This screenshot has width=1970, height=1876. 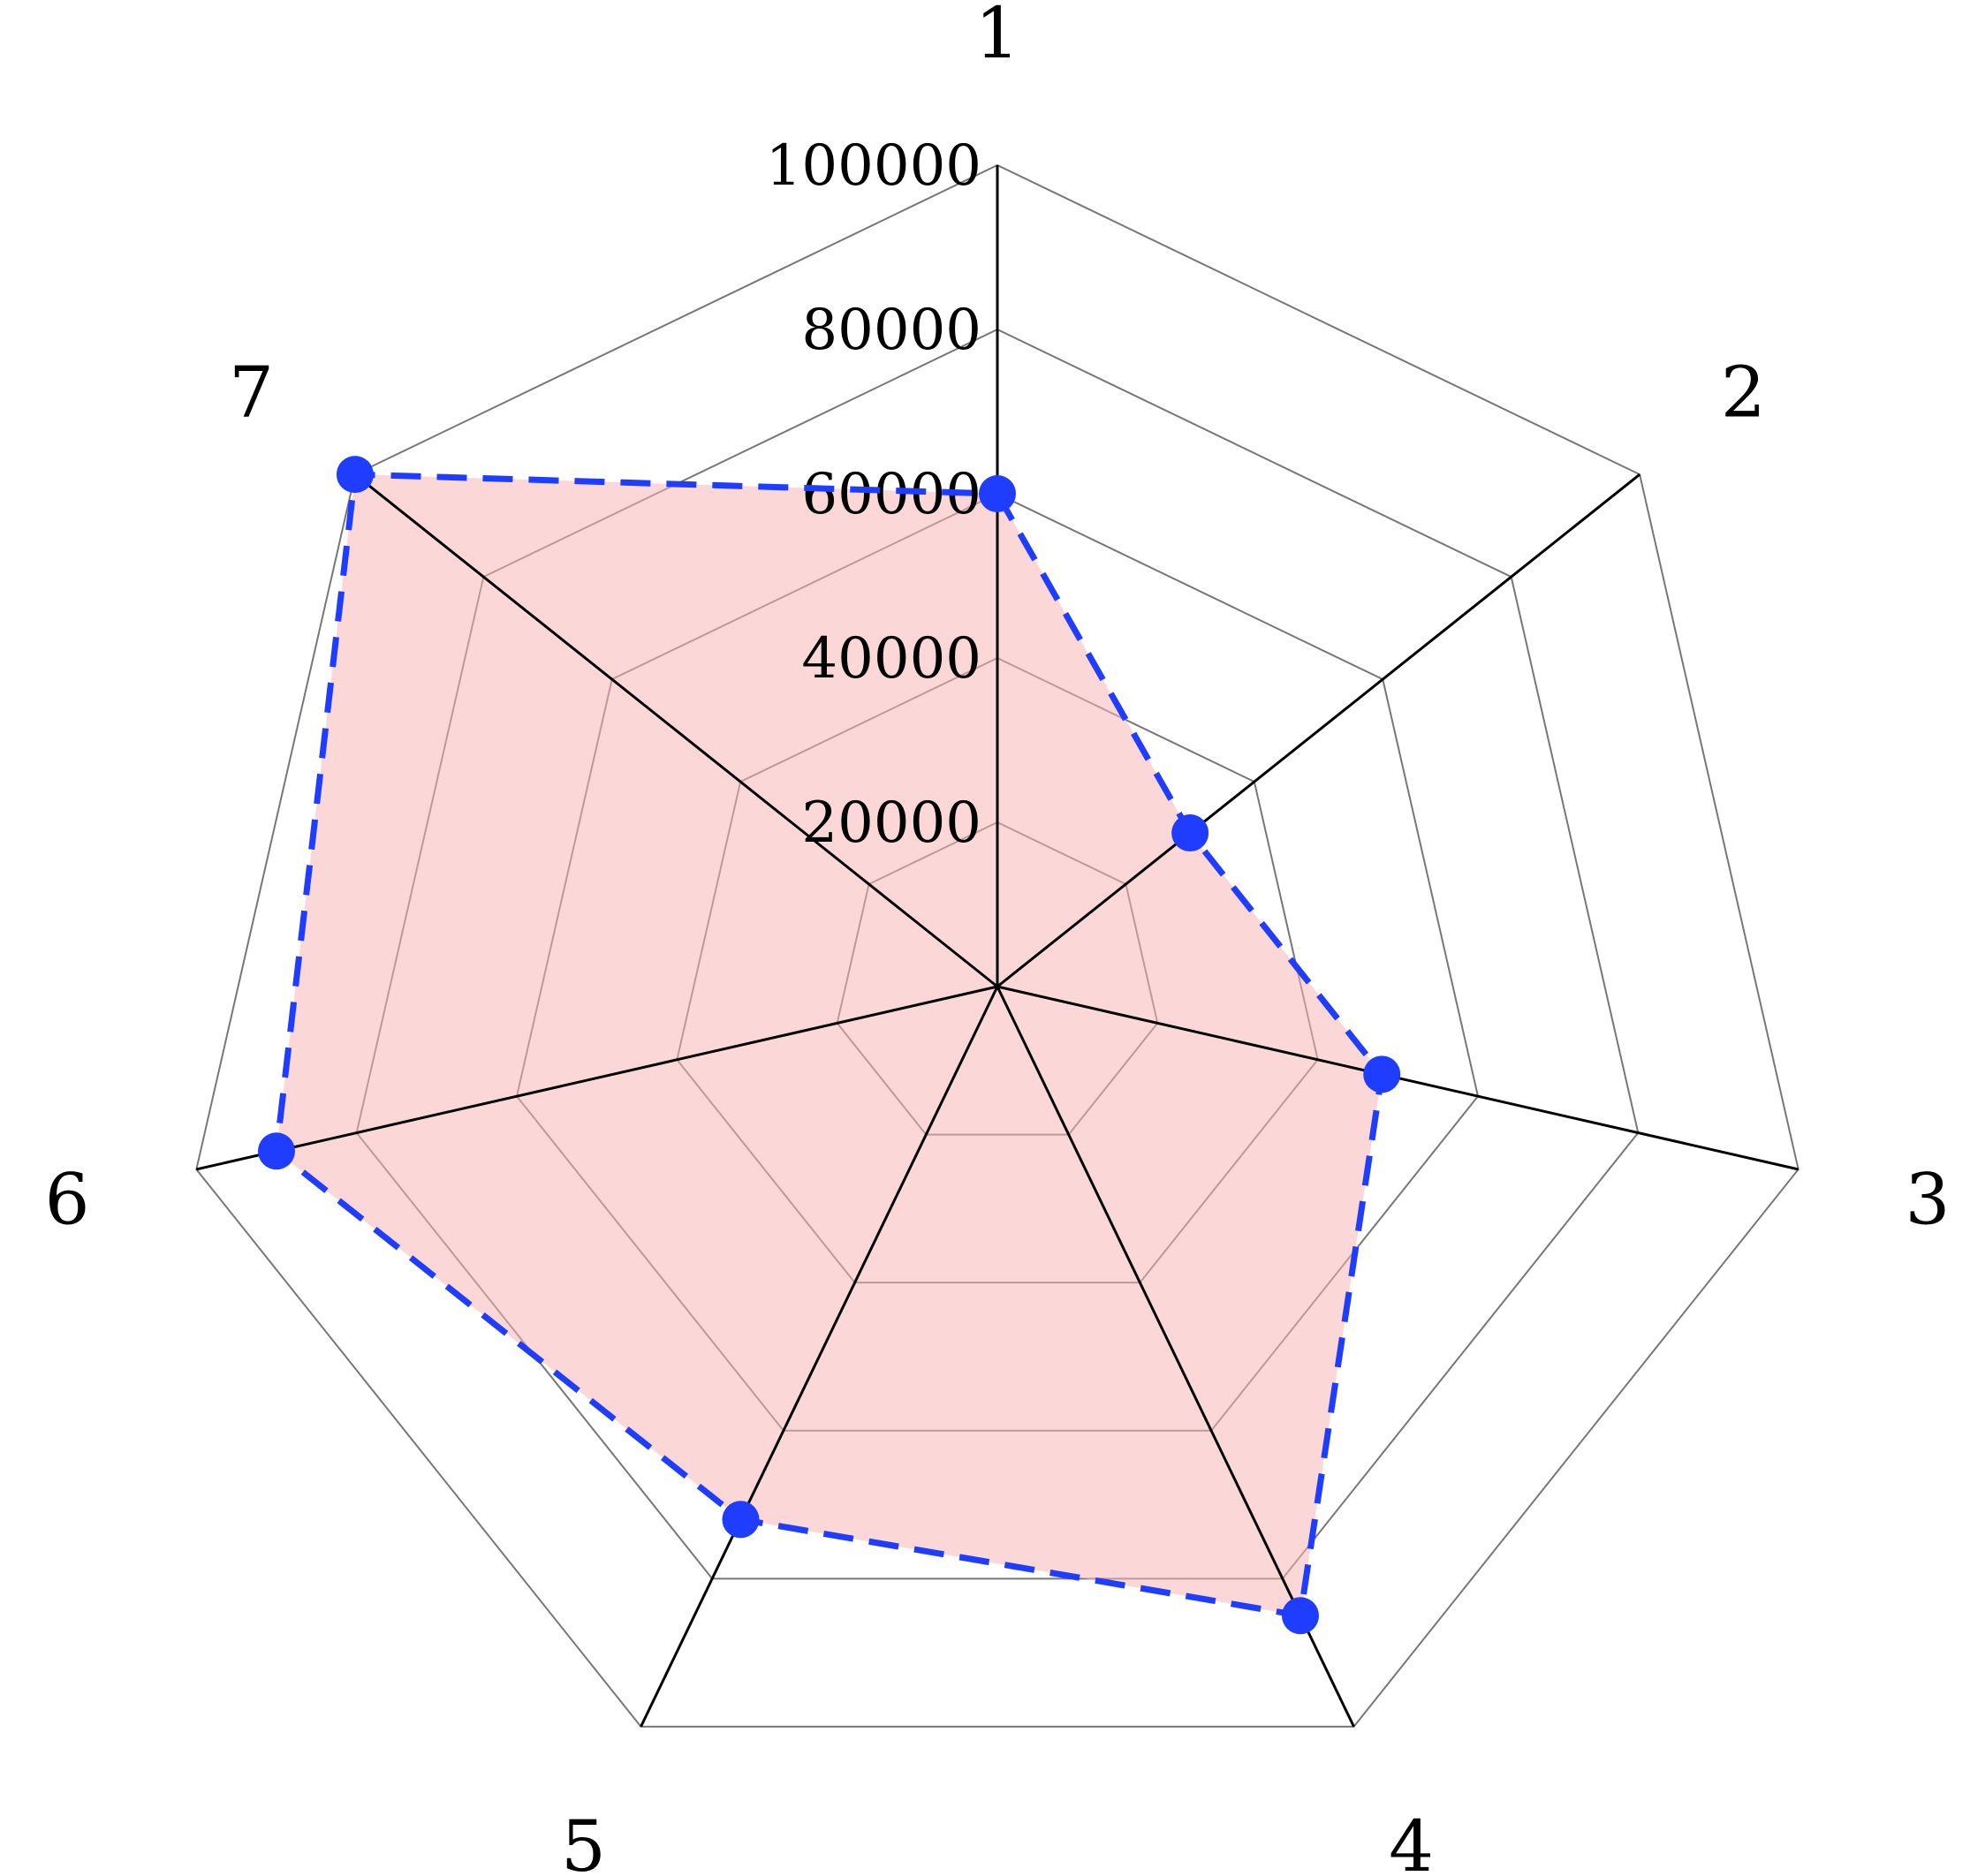 I want to click on tick-label: 100000, so click(x=873, y=166).